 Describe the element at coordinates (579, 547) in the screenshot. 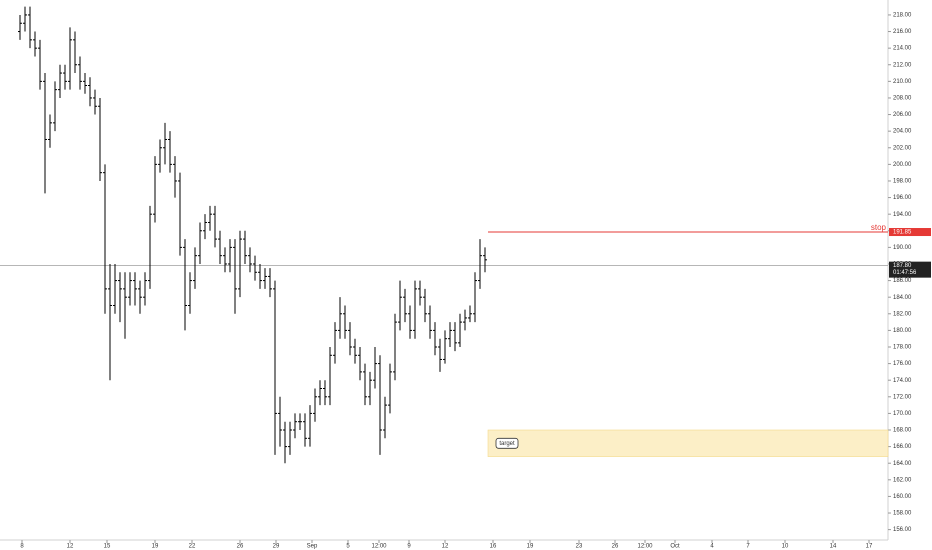

I see `x-tick-label: 23` at that location.